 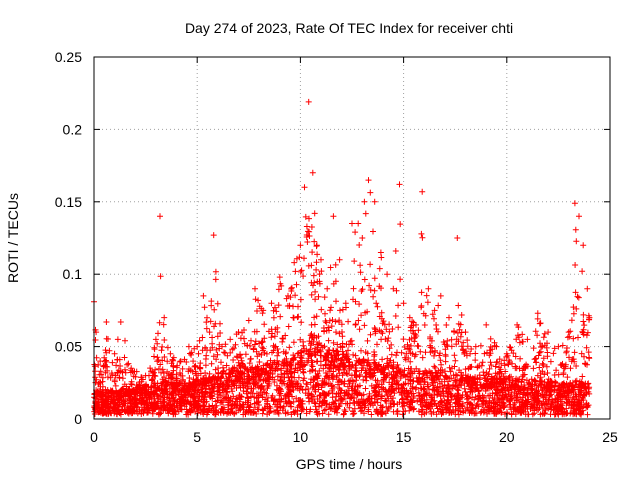 What do you see at coordinates (68, 57) in the screenshot?
I see `y-tick-label: 0.25` at bounding box center [68, 57].